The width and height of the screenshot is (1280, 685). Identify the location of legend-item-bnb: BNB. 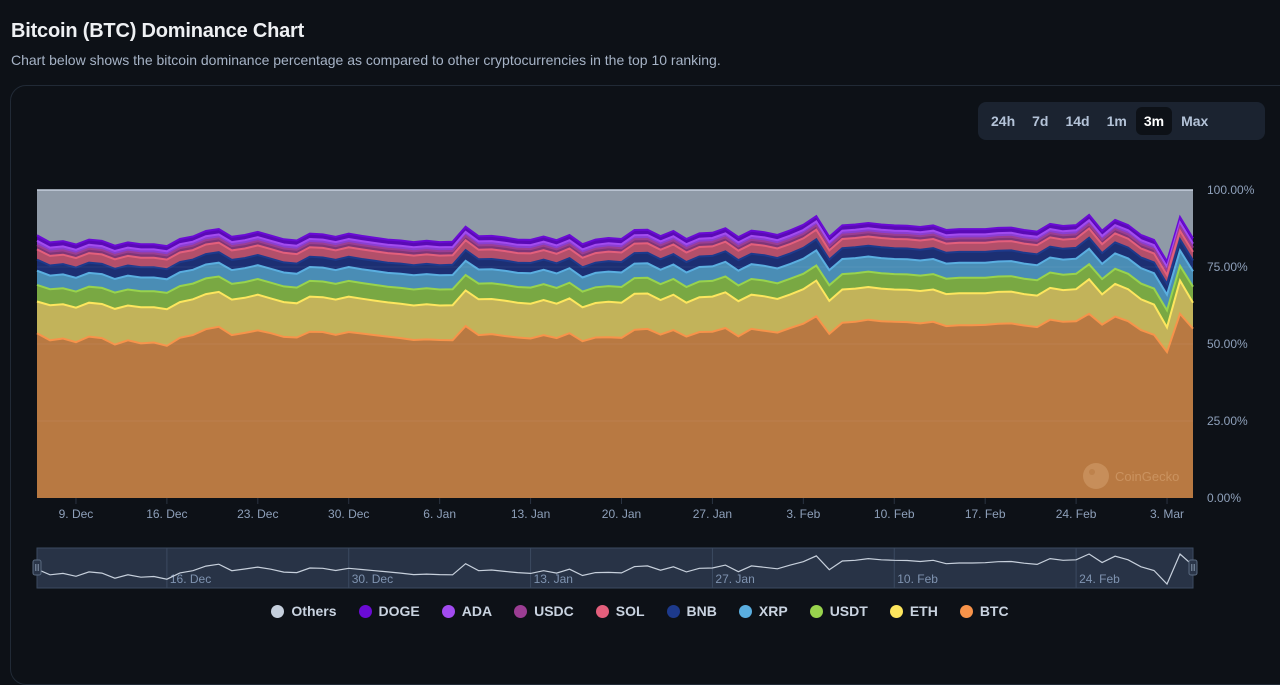
(691, 611).